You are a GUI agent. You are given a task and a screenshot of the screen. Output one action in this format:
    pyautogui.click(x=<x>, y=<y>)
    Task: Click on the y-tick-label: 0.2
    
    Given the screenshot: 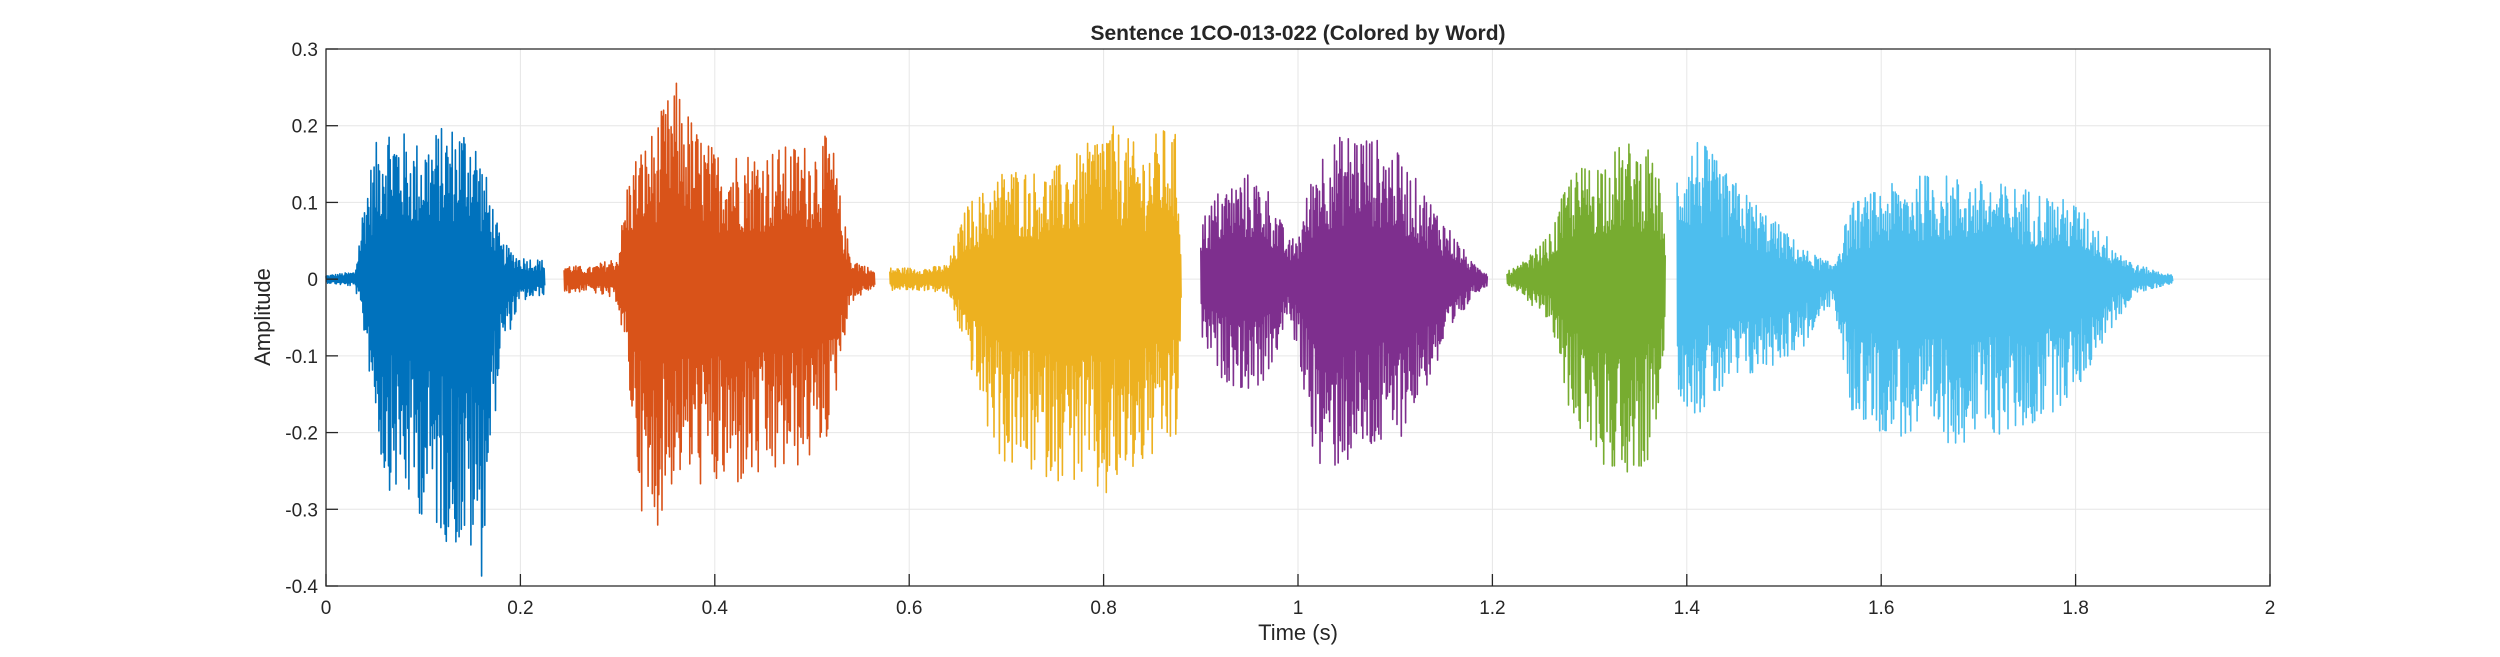 What is the action you would take?
    pyautogui.click(x=305, y=127)
    